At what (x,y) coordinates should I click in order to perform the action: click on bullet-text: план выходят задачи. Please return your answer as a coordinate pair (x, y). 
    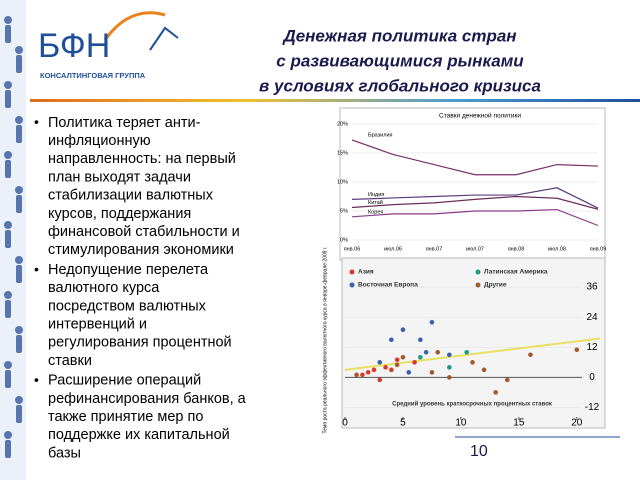
    Looking at the image, I should click on (119, 177).